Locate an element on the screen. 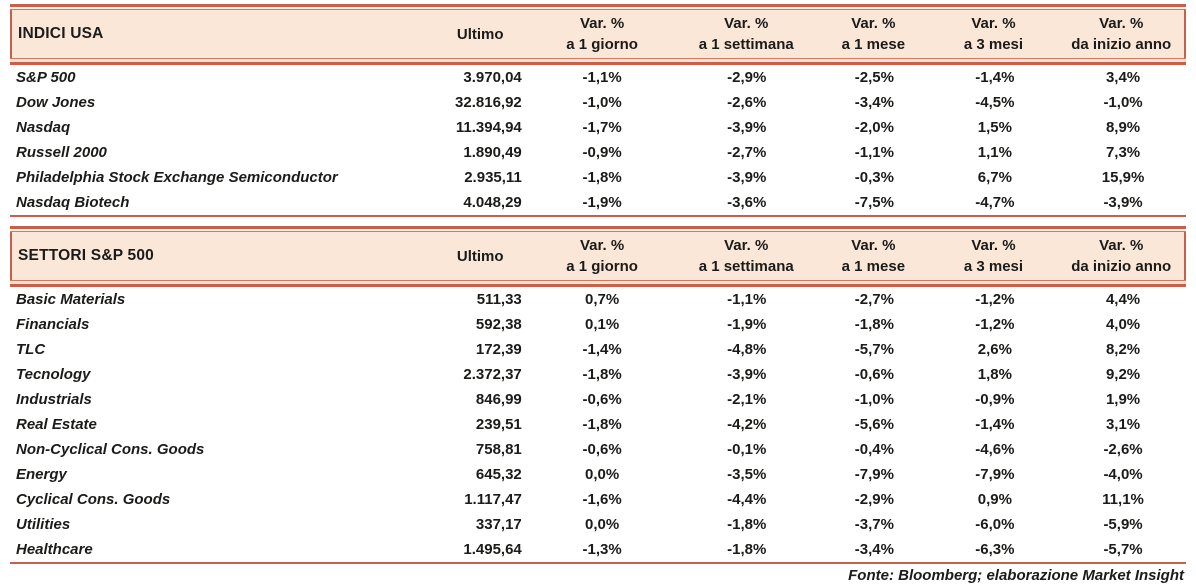  var-value: 7,3% is located at coordinates (1123, 152).